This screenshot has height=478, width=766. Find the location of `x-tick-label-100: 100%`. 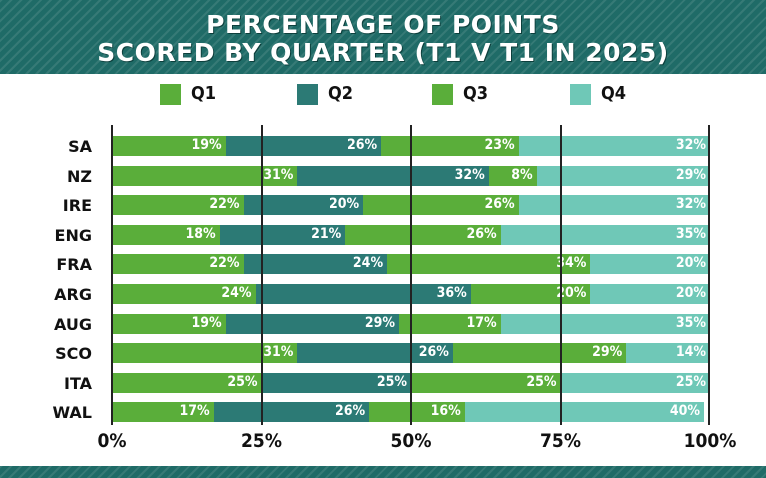

x-tick-label-100: 100% is located at coordinates (710, 441).